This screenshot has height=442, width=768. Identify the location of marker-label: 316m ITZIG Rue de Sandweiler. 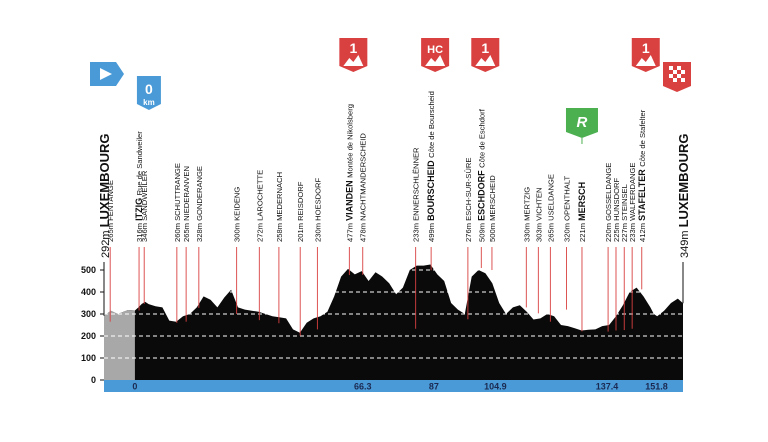
(139, 186).